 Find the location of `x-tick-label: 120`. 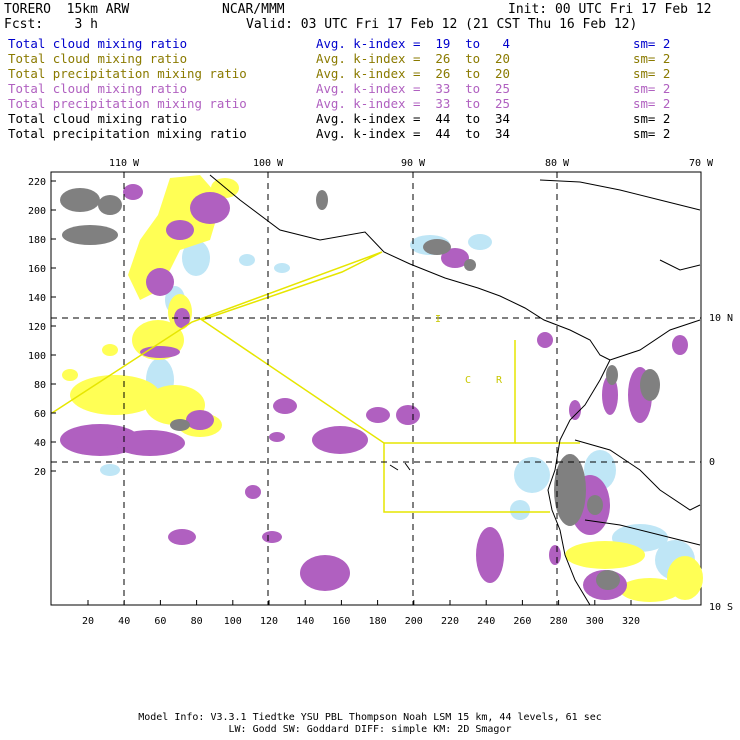

x-tick-label: 120 is located at coordinates (269, 621).